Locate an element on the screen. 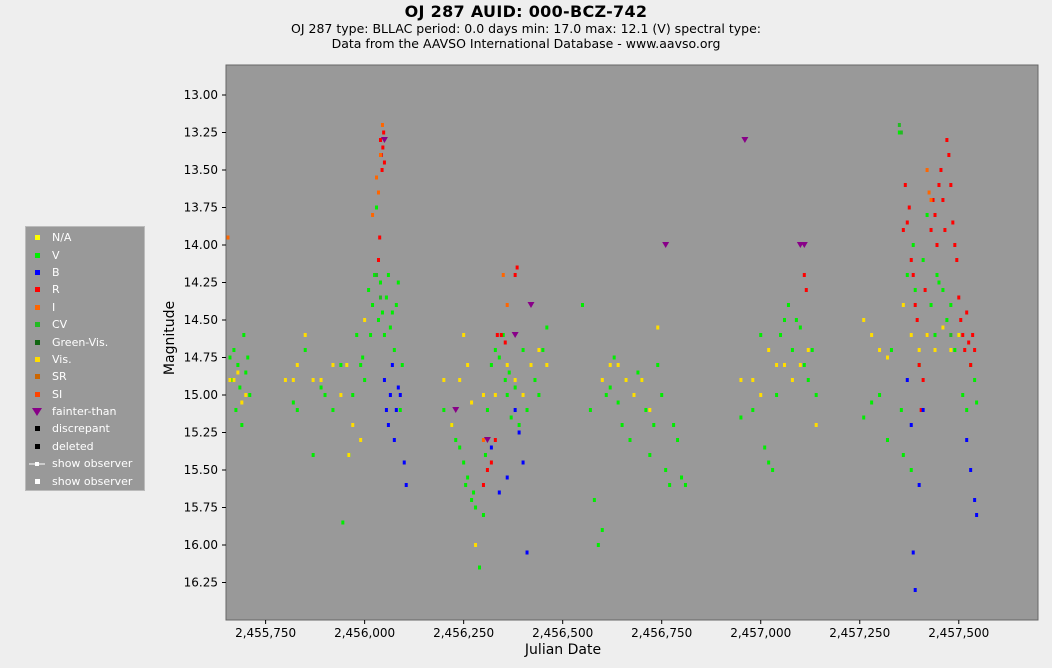  legend-item: CV is located at coordinates (85, 324).